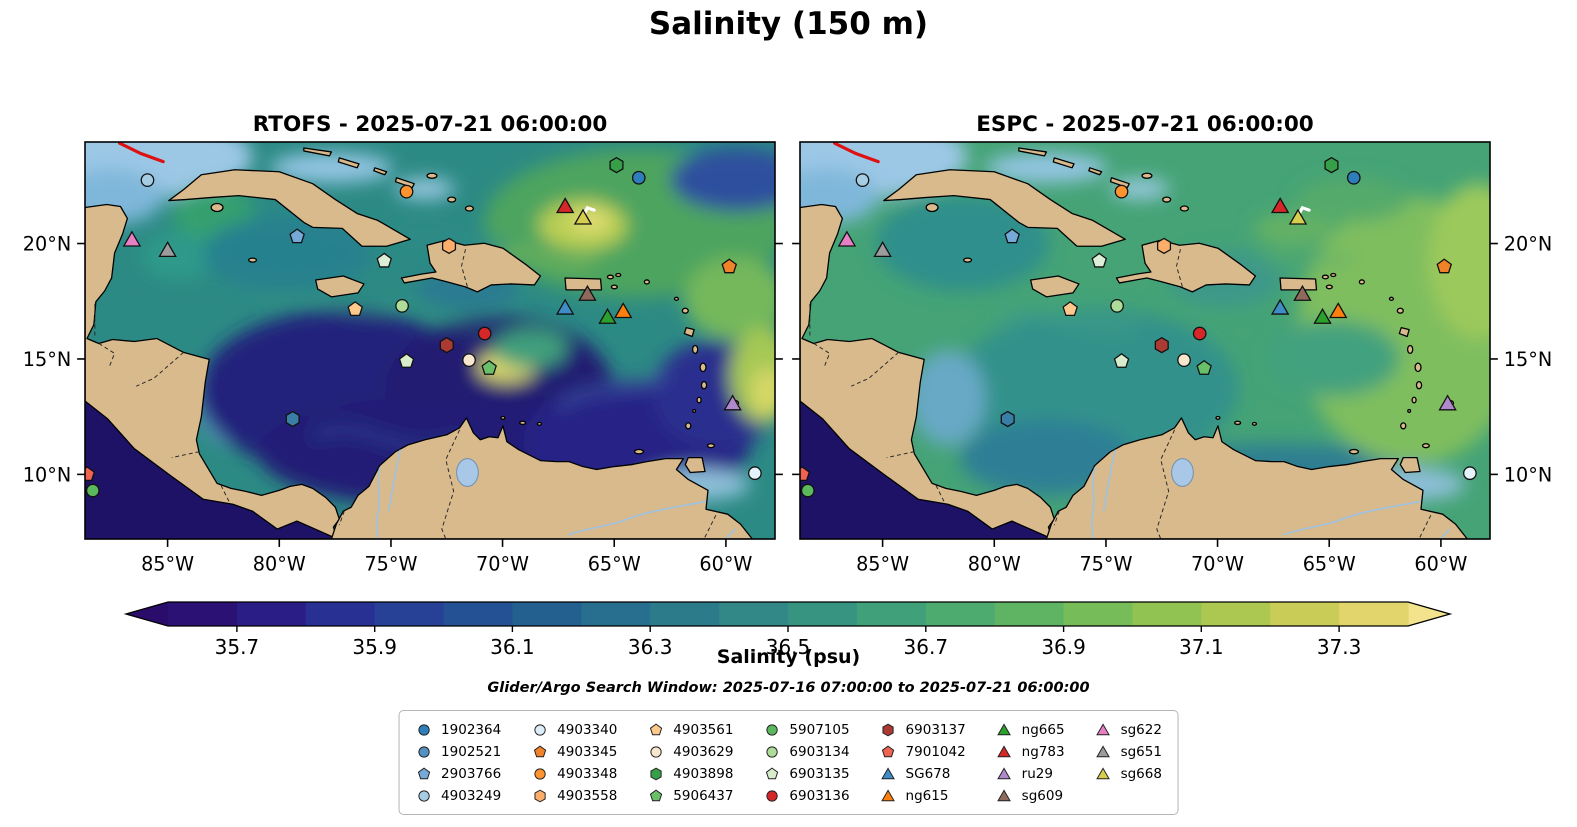  Describe the element at coordinates (1030, 773) in the screenshot. I see `legend-entry-ru29: ru29` at that location.